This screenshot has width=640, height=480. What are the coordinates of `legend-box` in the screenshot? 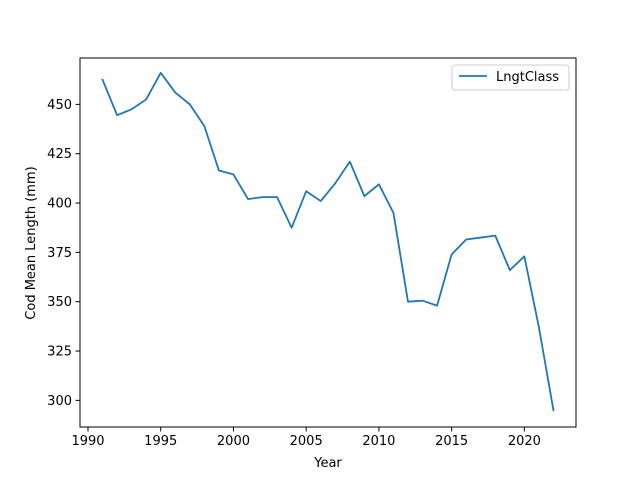 It's located at (510, 77).